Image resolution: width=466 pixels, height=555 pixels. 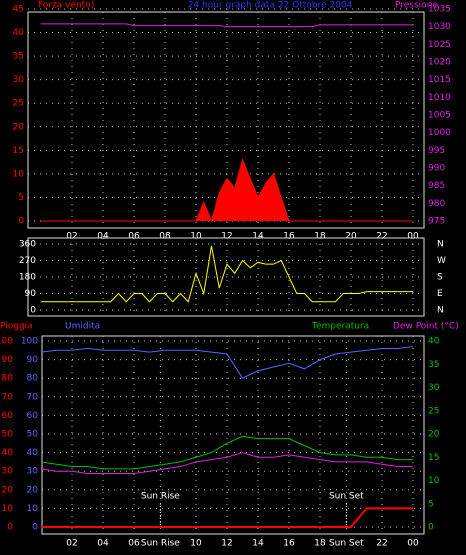 What do you see at coordinates (433, 458) in the screenshot?
I see `y2-tick-label: 15` at bounding box center [433, 458].